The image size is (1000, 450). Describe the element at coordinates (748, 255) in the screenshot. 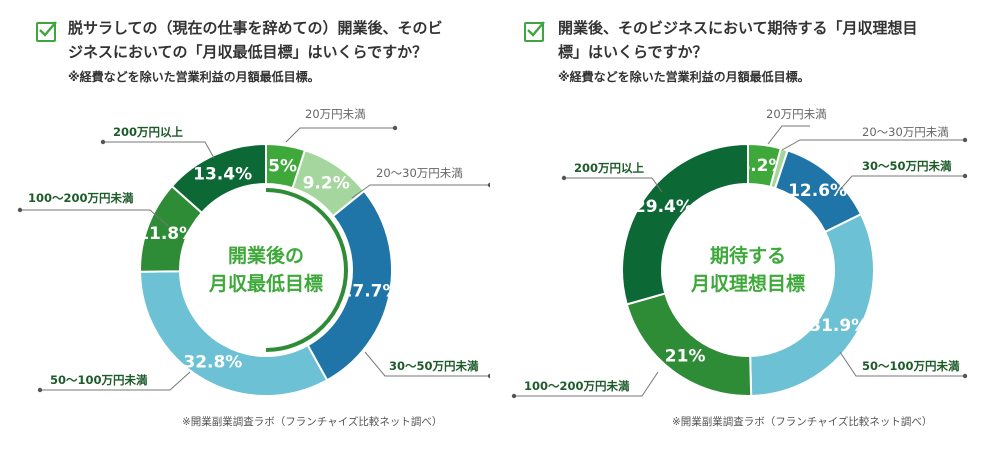

I see `center-title-line1: 期待する` at that location.